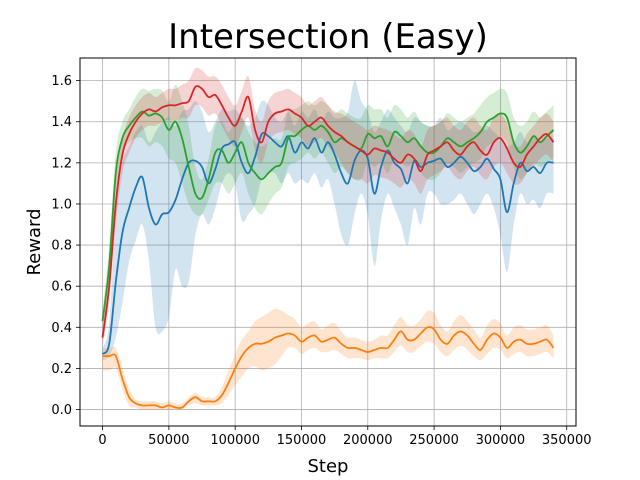 The image size is (640, 480). What do you see at coordinates (61, 328) in the screenshot?
I see `y-tick-label: 0.4` at bounding box center [61, 328].